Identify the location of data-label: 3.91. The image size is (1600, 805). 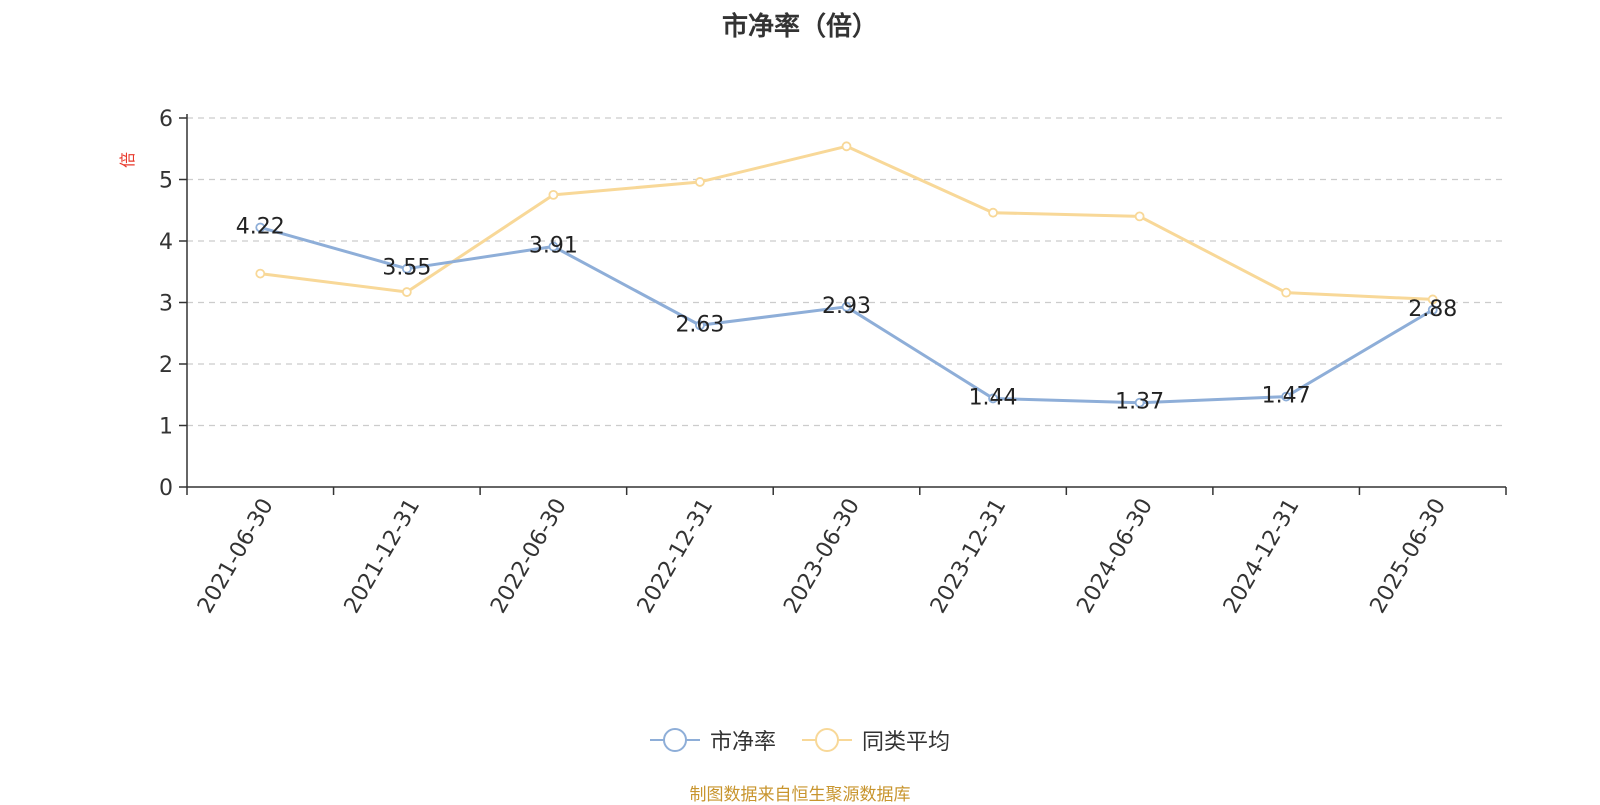
(553, 246).